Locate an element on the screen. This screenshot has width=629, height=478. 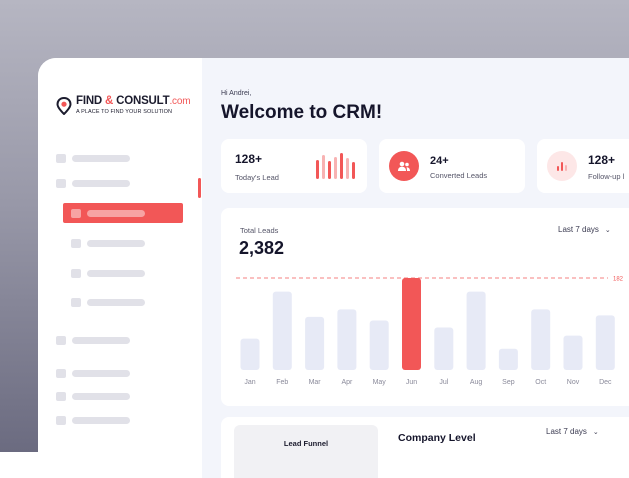
stat-value: 24+ is located at coordinates (439, 161).